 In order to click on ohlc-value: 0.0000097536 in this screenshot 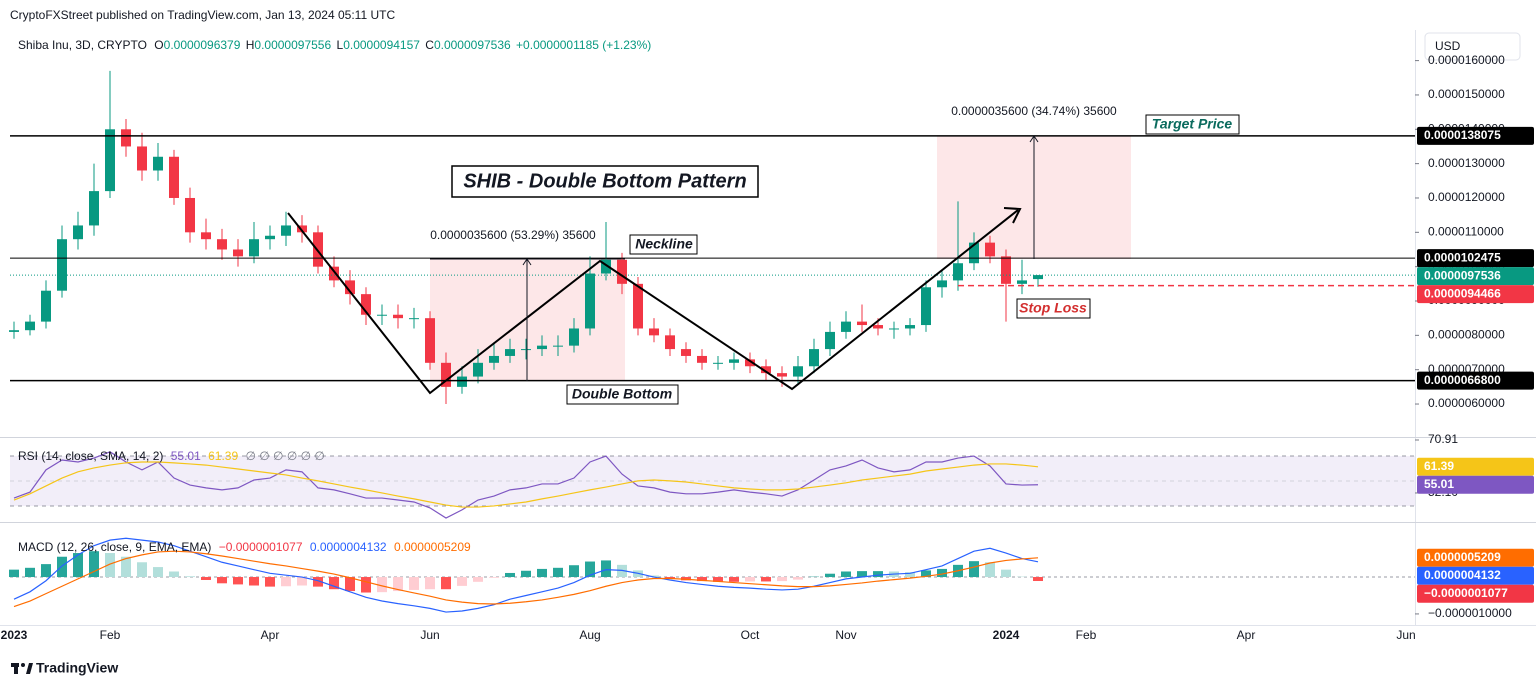, I will do `click(472, 45)`.